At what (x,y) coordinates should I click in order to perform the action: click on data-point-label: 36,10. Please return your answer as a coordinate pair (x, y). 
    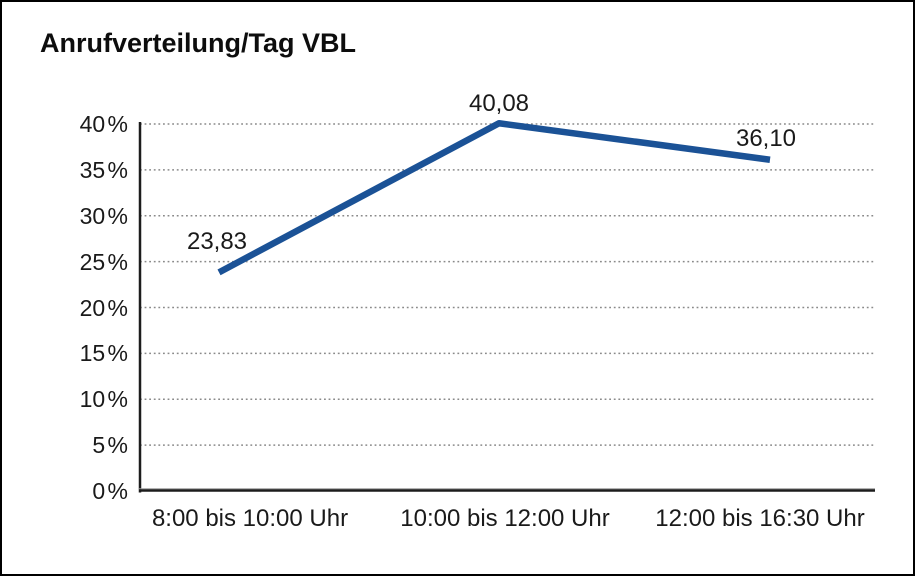
    Looking at the image, I should click on (766, 138).